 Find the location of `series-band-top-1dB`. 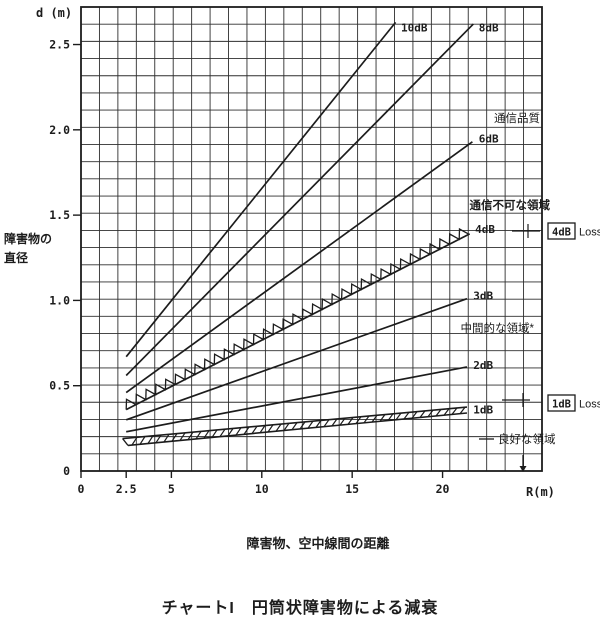

series-band-top-1dB is located at coordinates (295, 423).